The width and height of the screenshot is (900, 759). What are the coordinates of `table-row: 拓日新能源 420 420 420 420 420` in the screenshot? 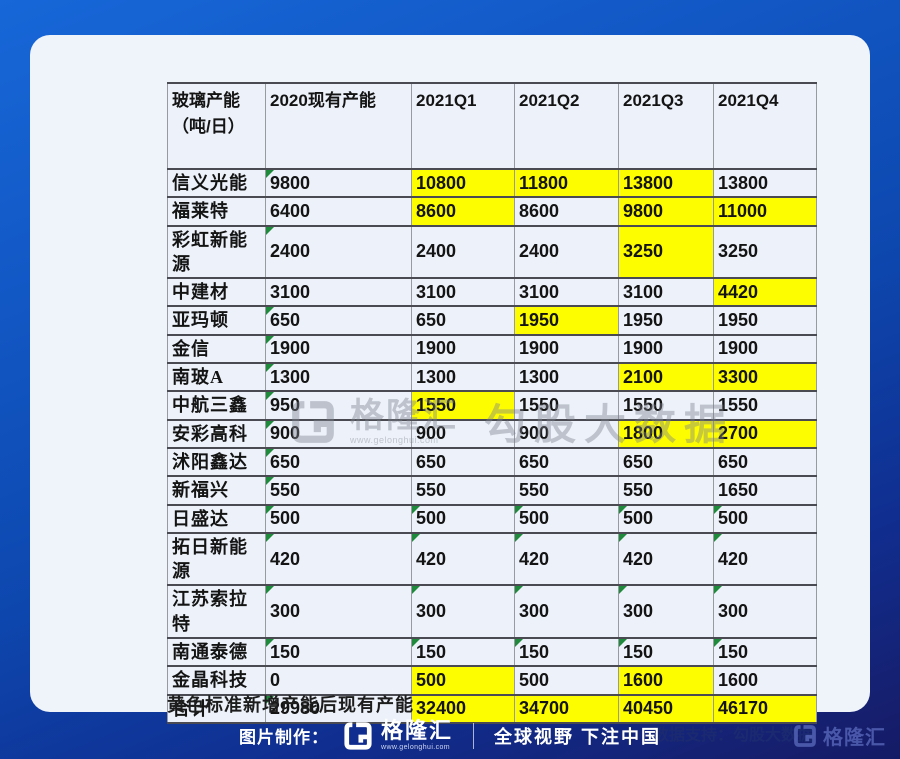 It's located at (492, 559).